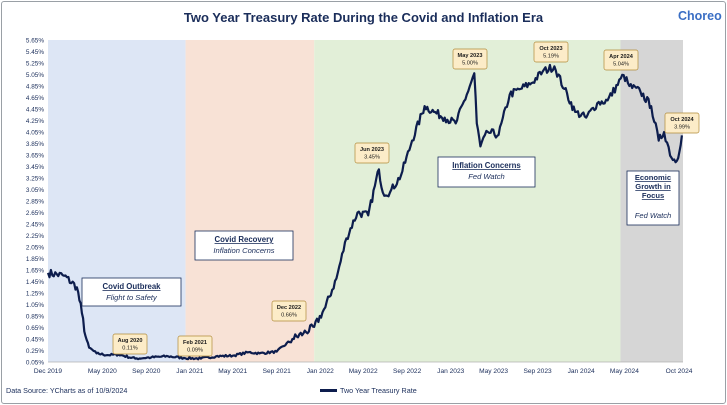 This screenshot has width=727, height=405. What do you see at coordinates (130, 341) in the screenshot?
I see `callout-date: Aug 2020` at bounding box center [130, 341].